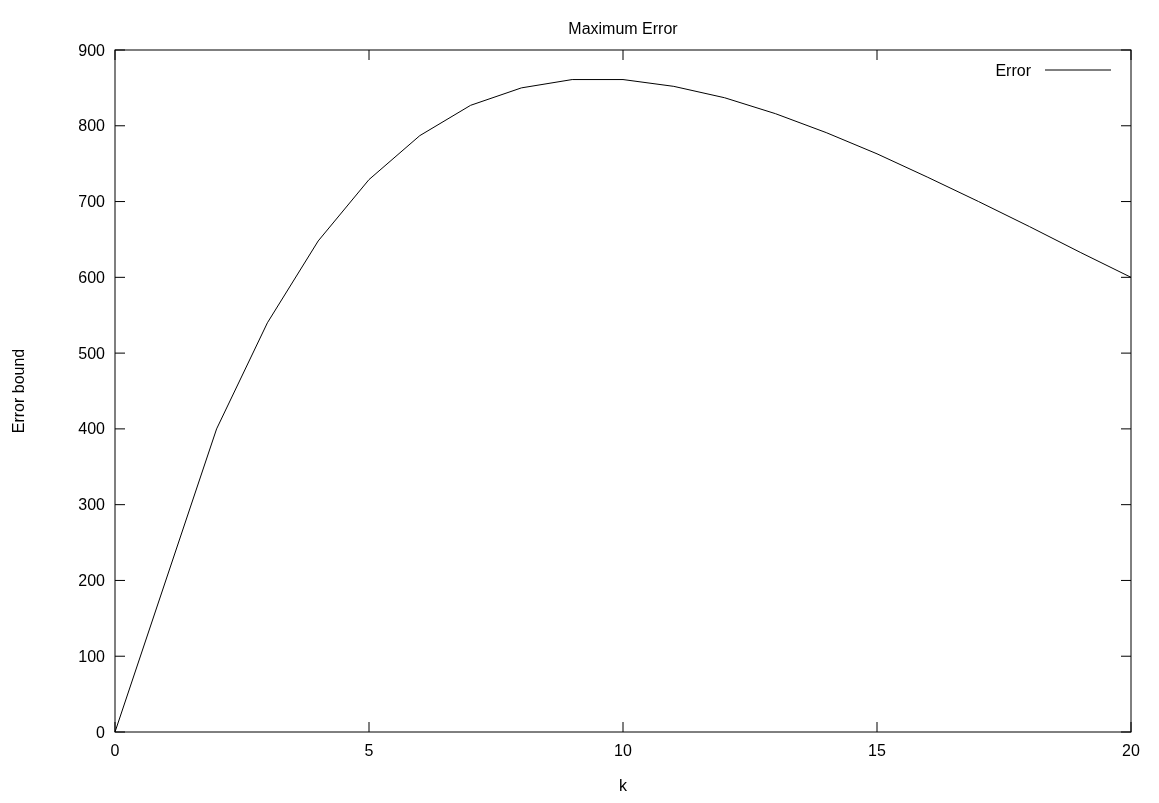 The width and height of the screenshot is (1159, 803). Describe the element at coordinates (92, 202) in the screenshot. I see `y-tick-label: 700` at that location.